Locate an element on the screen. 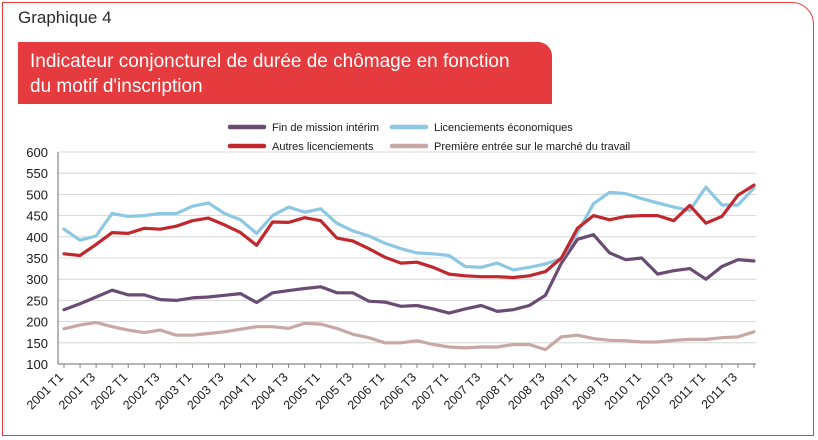  y-axis: 100 150 200 250 300 350 400 450 500 550 600 is located at coordinates (37, 258).